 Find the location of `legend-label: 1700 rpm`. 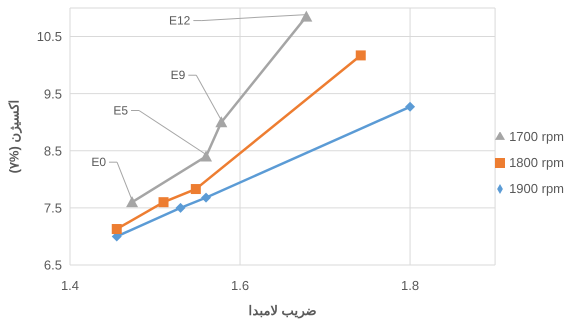

legend-label: 1700 rpm is located at coordinates (536, 136).